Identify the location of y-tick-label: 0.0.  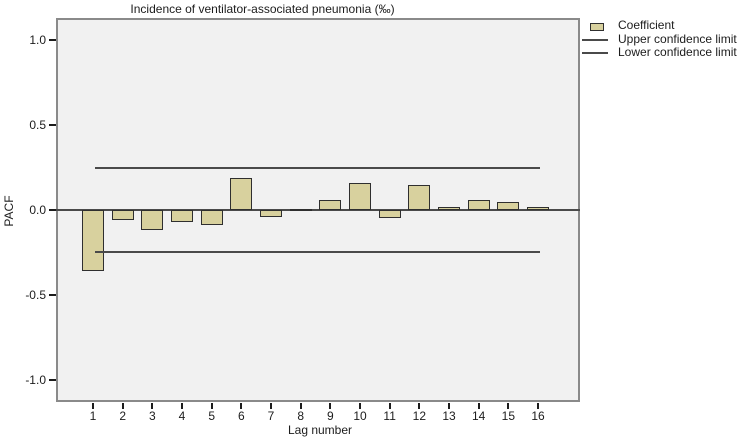
(37, 210).